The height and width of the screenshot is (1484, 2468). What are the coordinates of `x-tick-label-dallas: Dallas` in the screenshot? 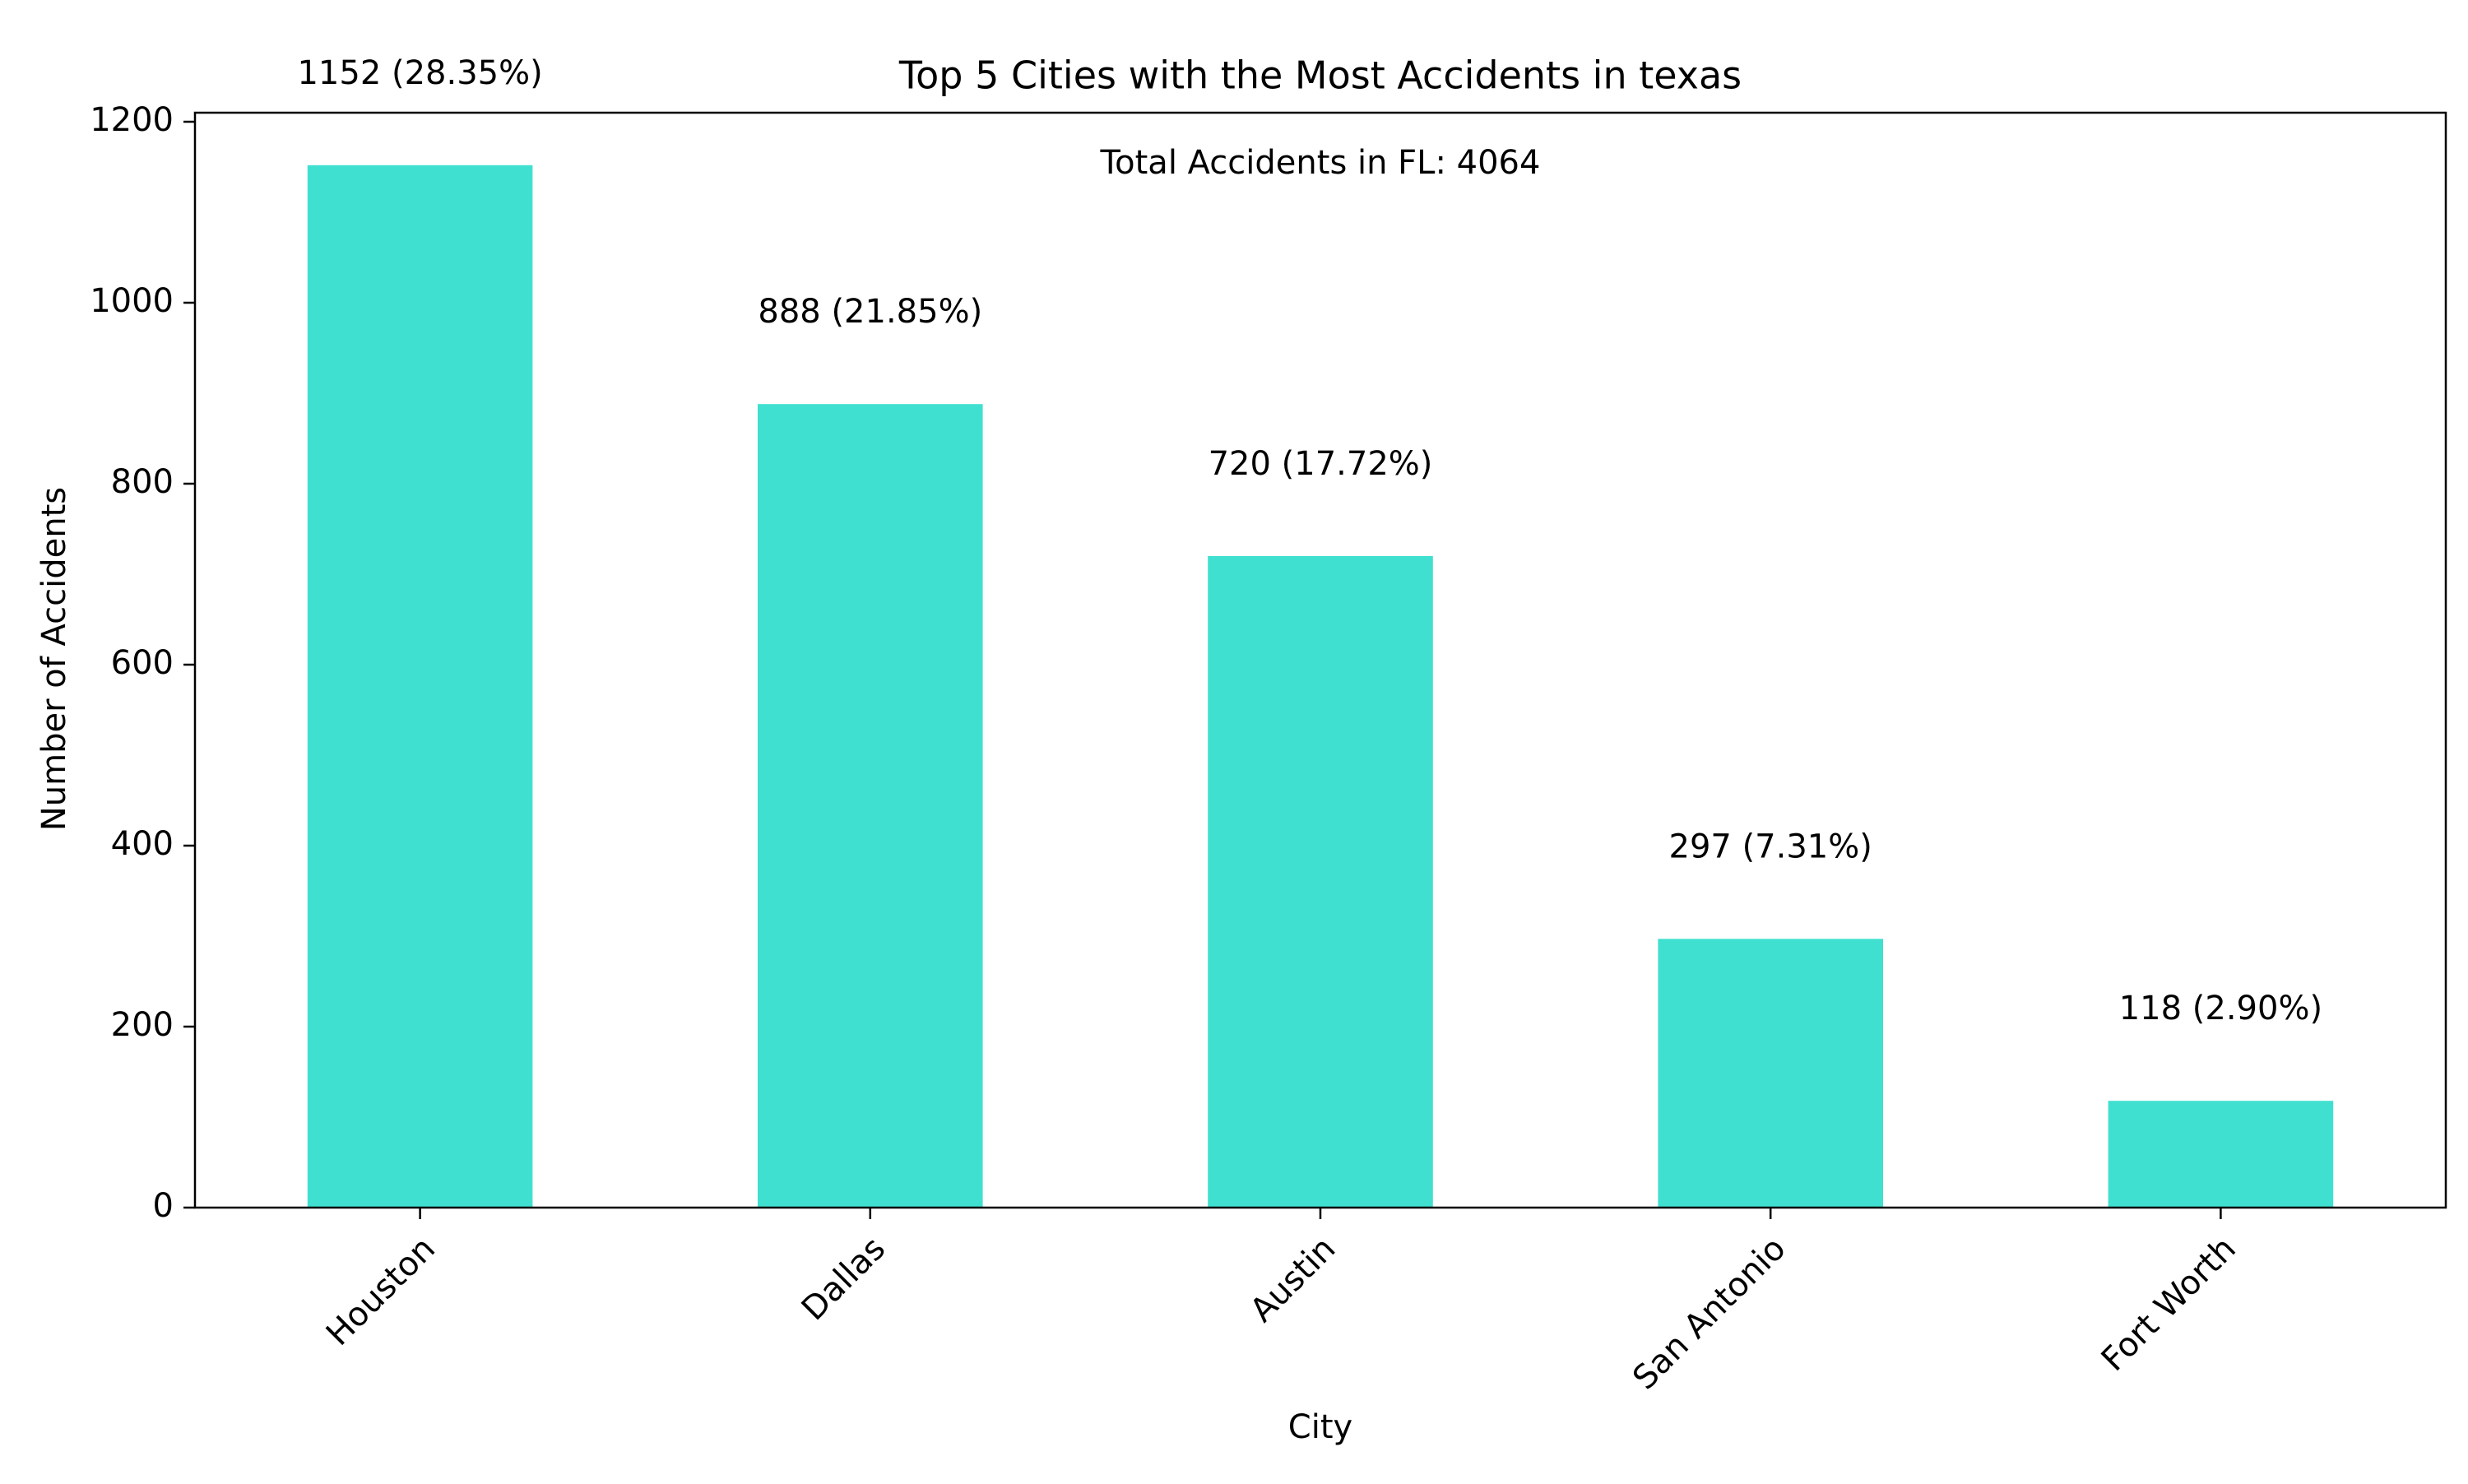 It's located at (844, 1279).